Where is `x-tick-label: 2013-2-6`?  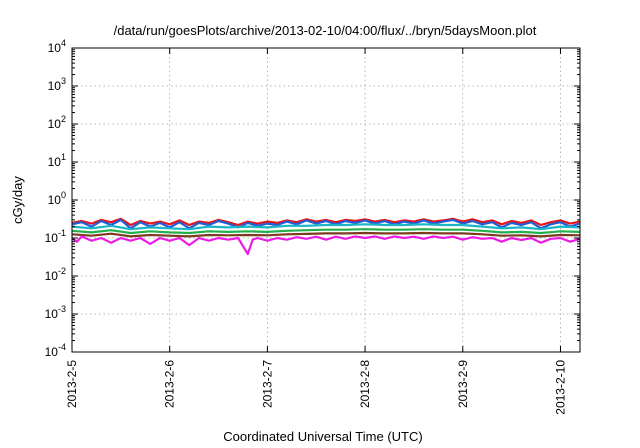 x-tick-label: 2013-2-6 is located at coordinates (170, 384).